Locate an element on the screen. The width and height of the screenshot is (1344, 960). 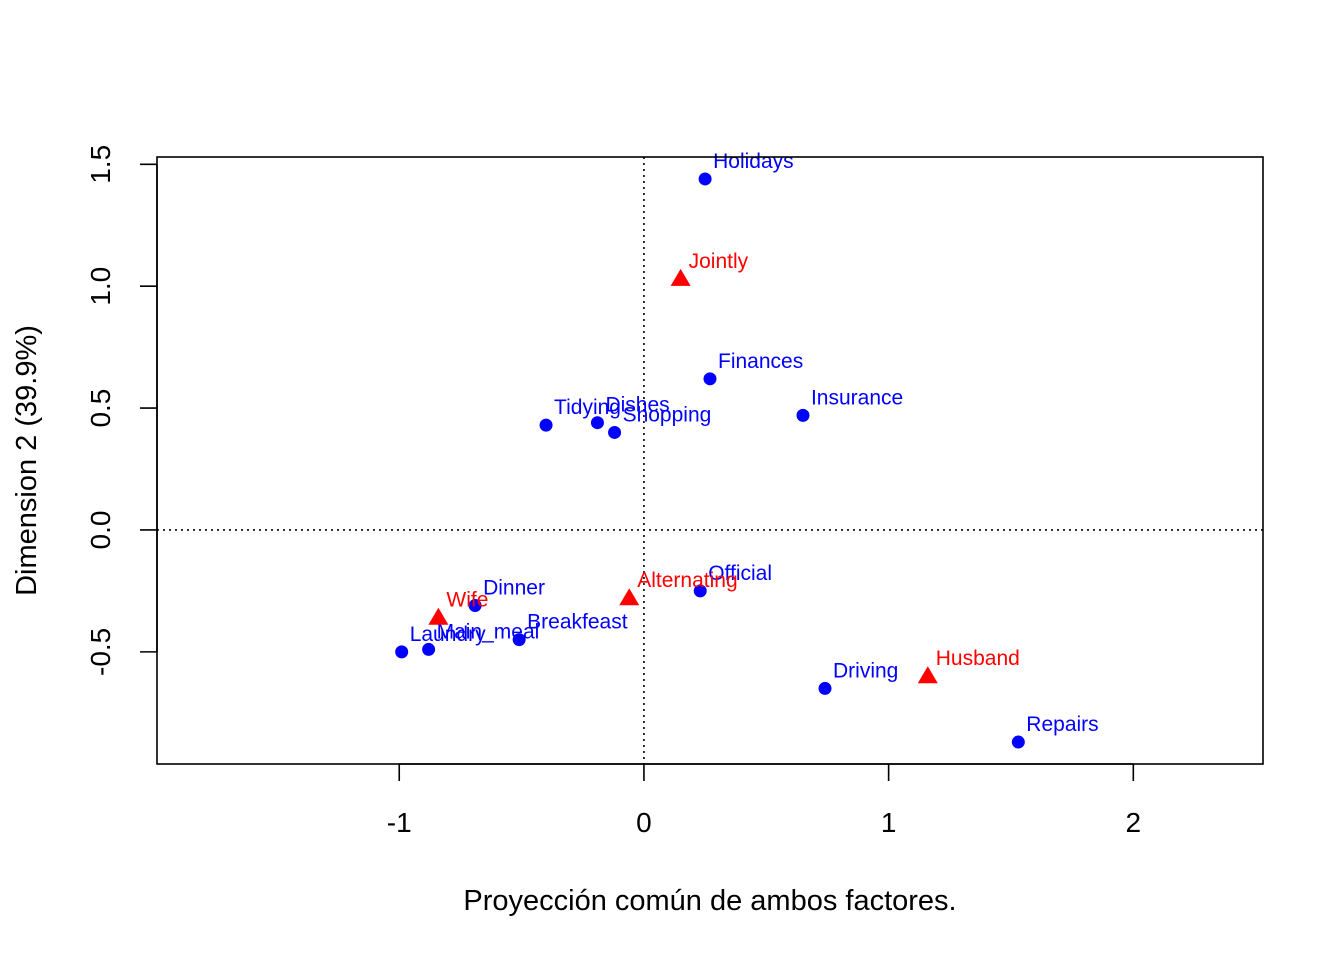
point-laundry is located at coordinates (402, 652).